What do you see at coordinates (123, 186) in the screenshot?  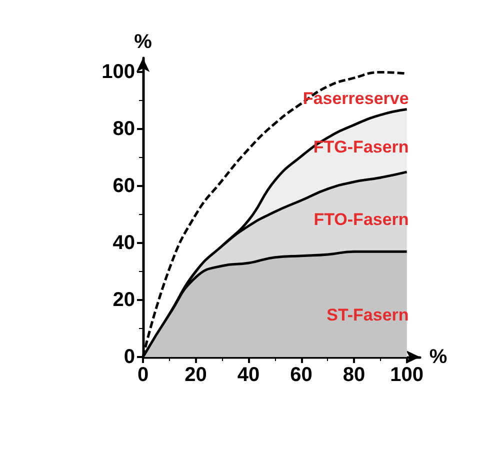 I see `y-tick-label: 60` at bounding box center [123, 186].